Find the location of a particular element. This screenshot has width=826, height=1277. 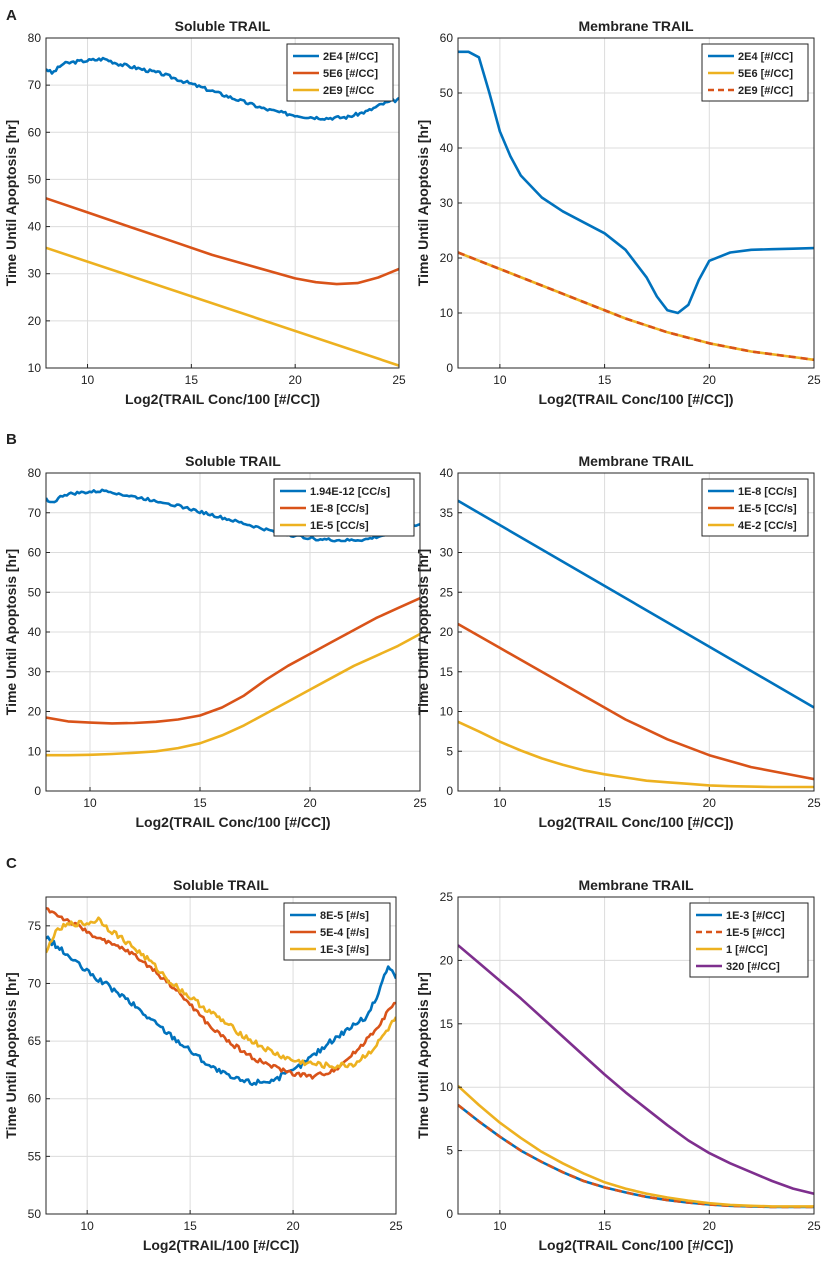

y-tick-label: 55 is located at coordinates (35, 1156).